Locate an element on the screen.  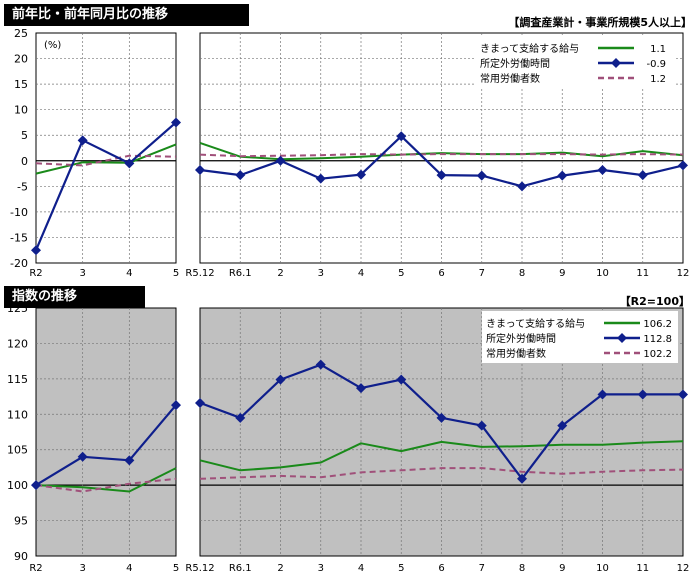
bottom-right-xtick-label: 11 is located at coordinates (642, 568).